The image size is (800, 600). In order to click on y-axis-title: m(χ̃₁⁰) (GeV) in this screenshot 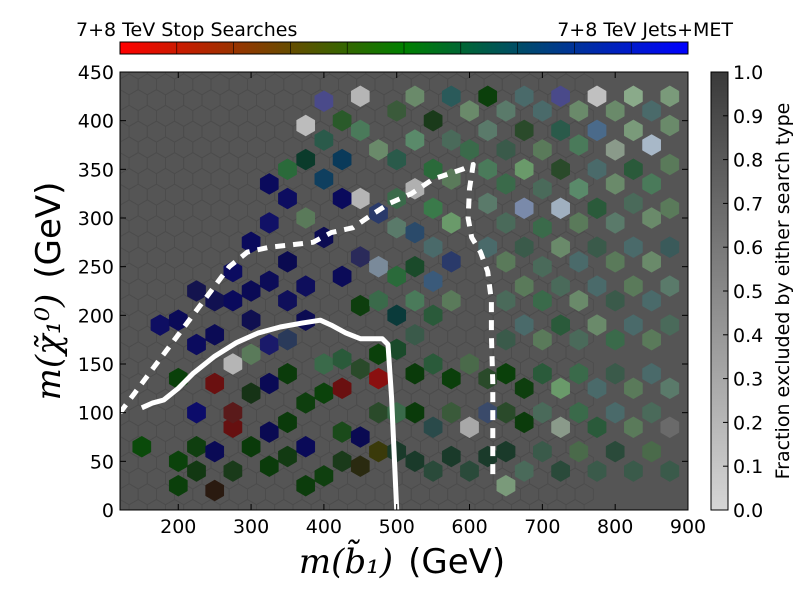, I will do `click(49, 291)`.